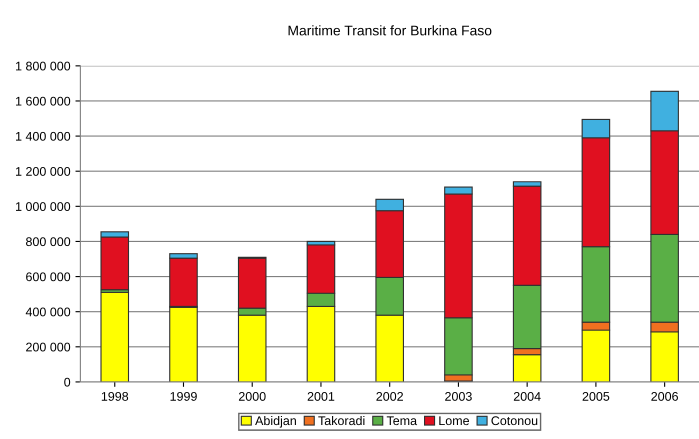 The height and width of the screenshot is (439, 699). Describe the element at coordinates (454, 421) in the screenshot. I see `legend-label: Lome` at that location.